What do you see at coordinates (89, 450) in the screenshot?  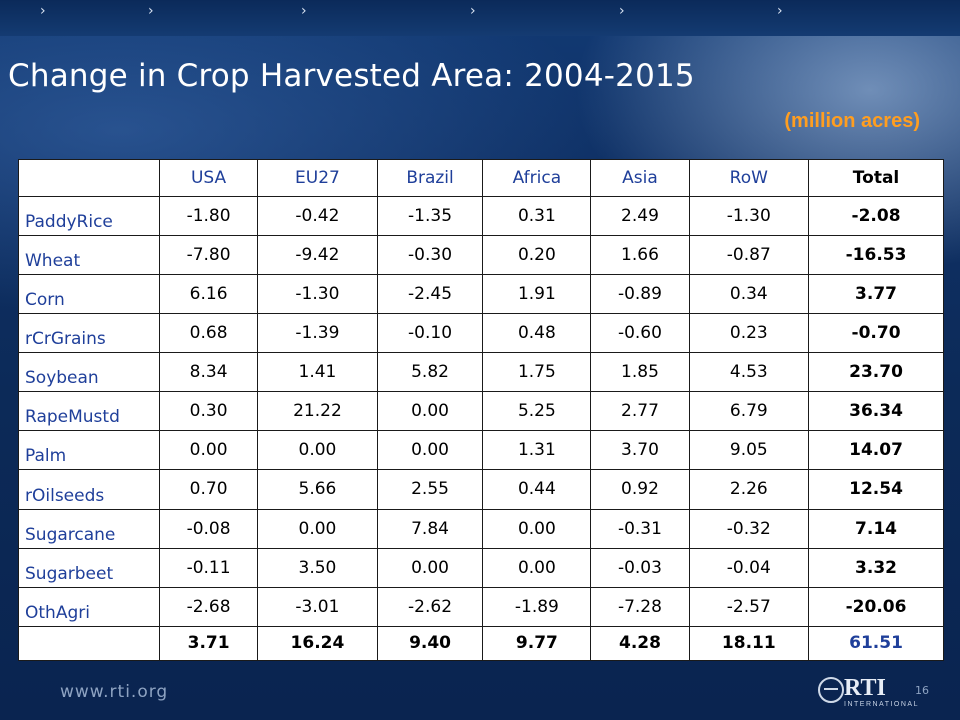 I see `row-label: Palm` at bounding box center [89, 450].